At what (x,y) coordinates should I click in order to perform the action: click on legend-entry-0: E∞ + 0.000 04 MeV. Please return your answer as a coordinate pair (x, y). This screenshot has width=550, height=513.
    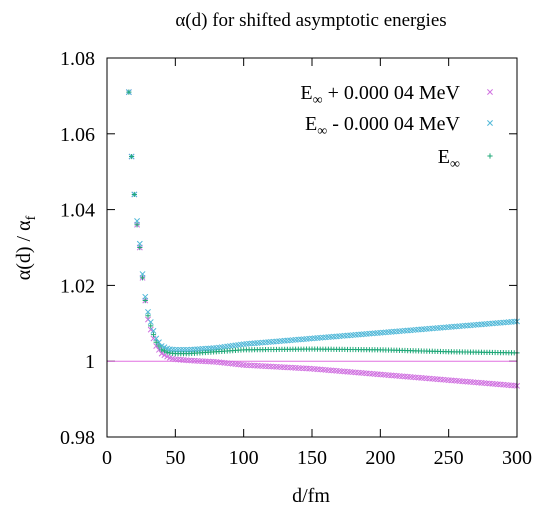
    Looking at the image, I should click on (396, 95).